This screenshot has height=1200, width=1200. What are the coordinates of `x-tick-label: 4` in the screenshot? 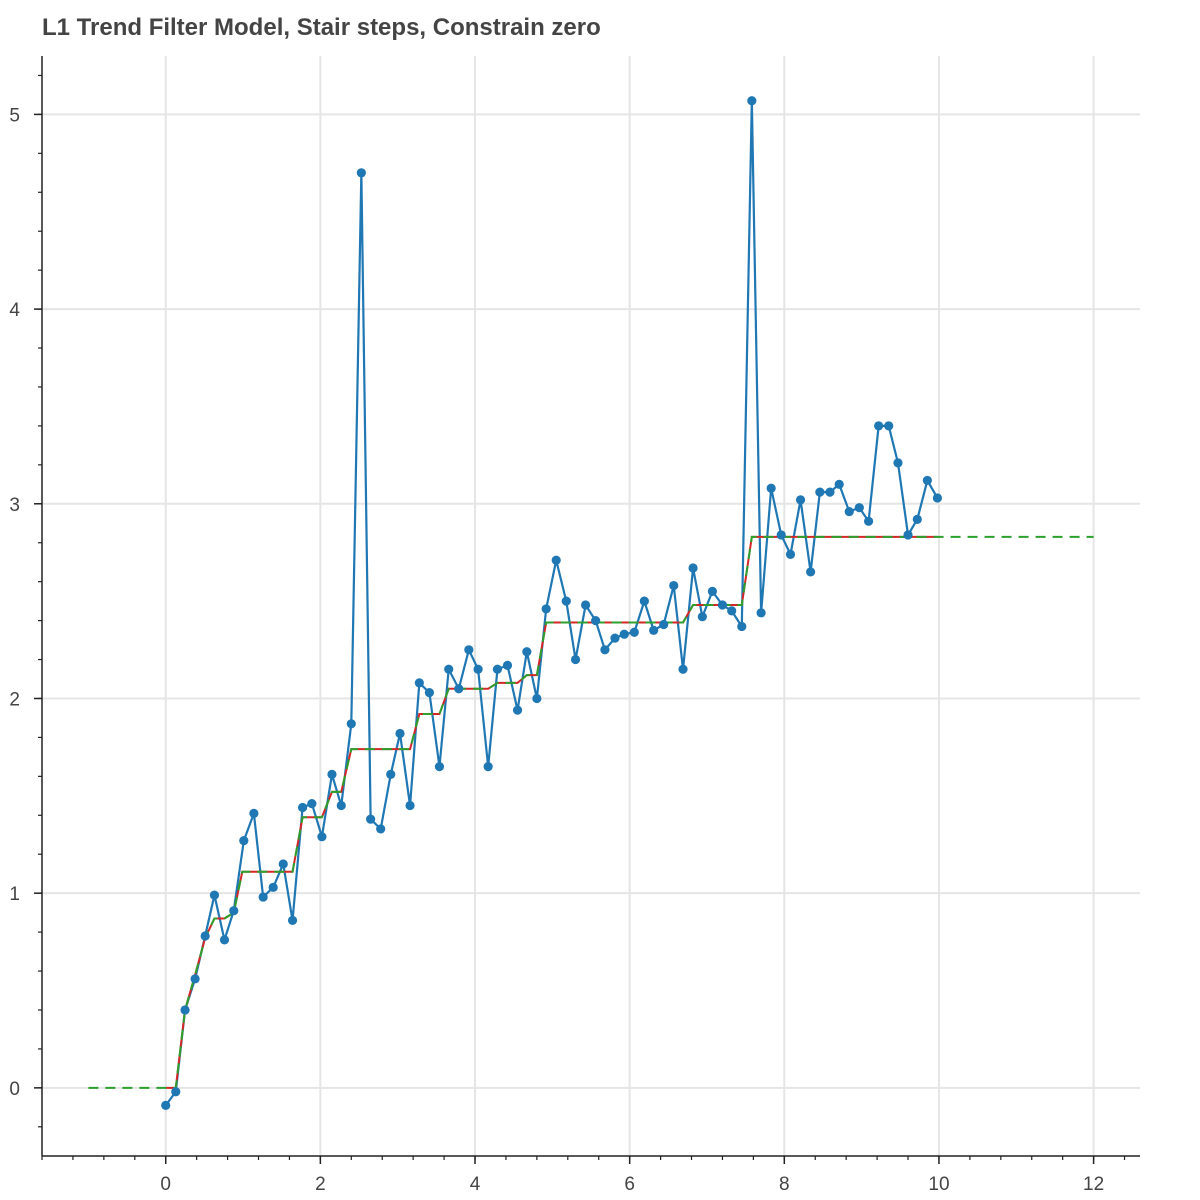 It's located at (475, 1184).